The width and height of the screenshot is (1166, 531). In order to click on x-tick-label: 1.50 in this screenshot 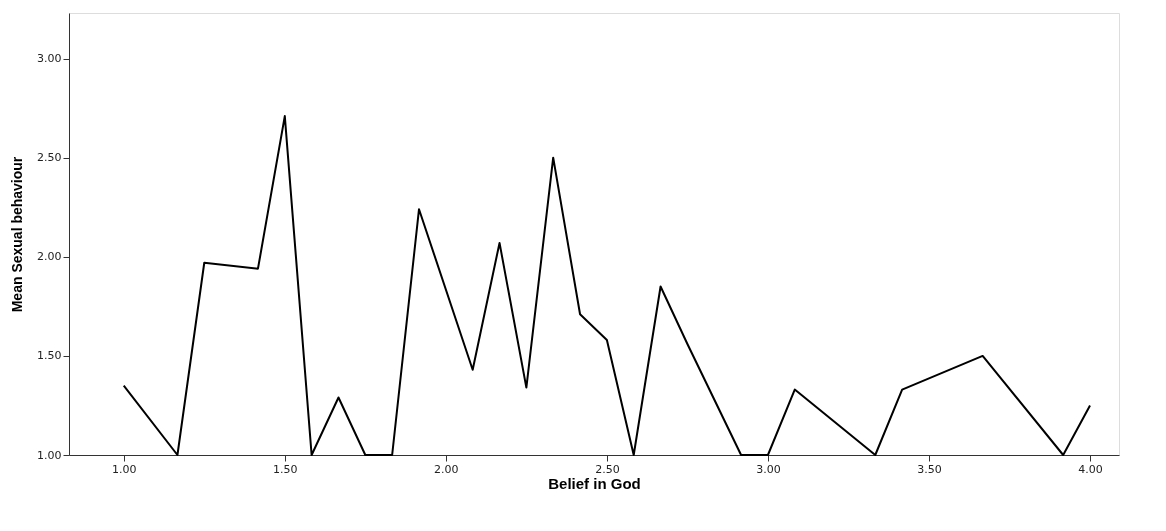, I will do `click(285, 469)`.